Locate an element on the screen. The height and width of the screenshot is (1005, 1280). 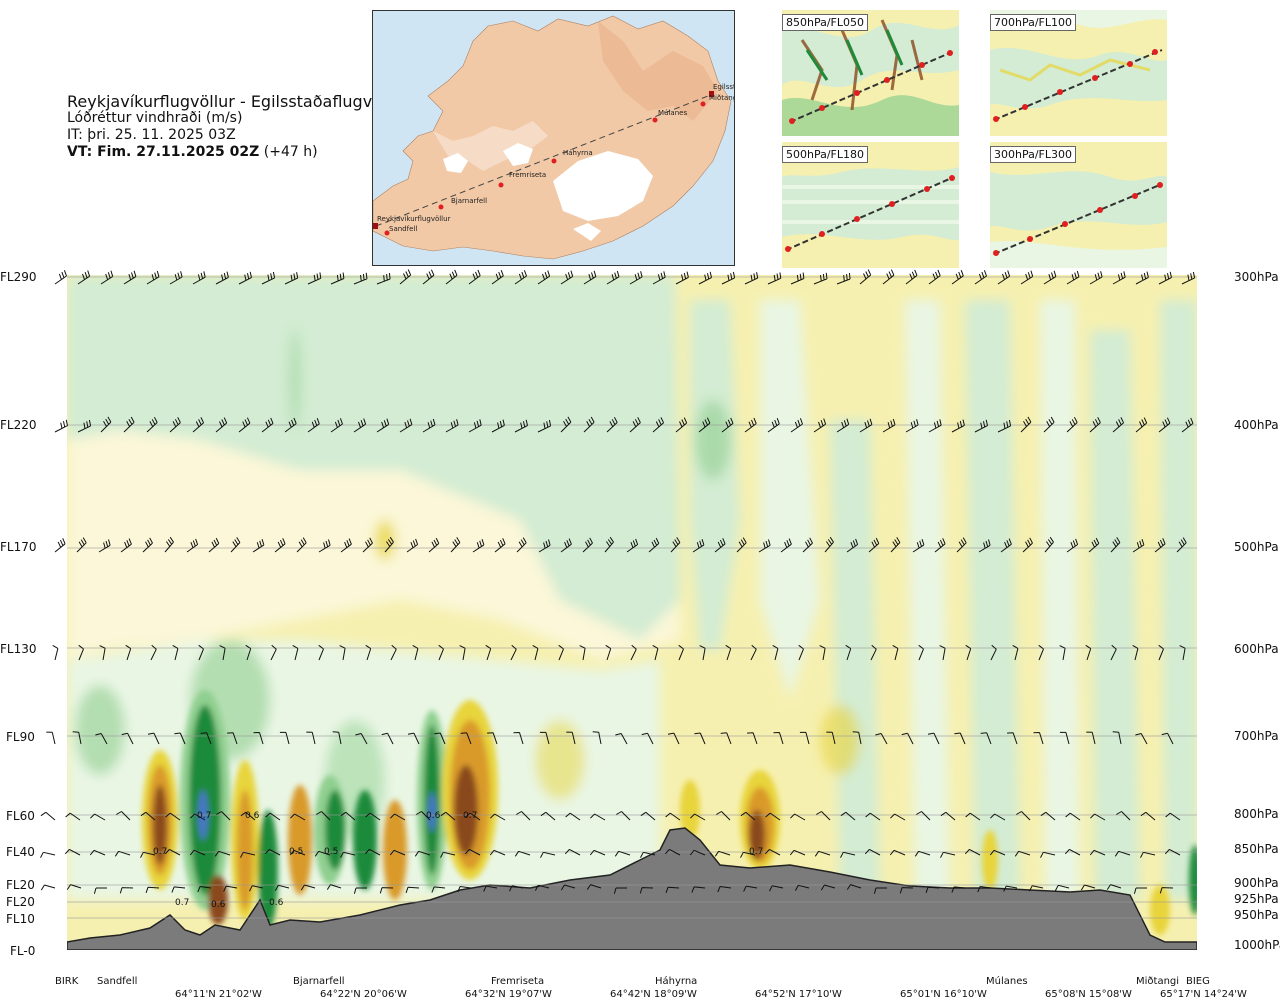
x-coord-label: 65°17'N 14°24'W is located at coordinates (1203, 994).